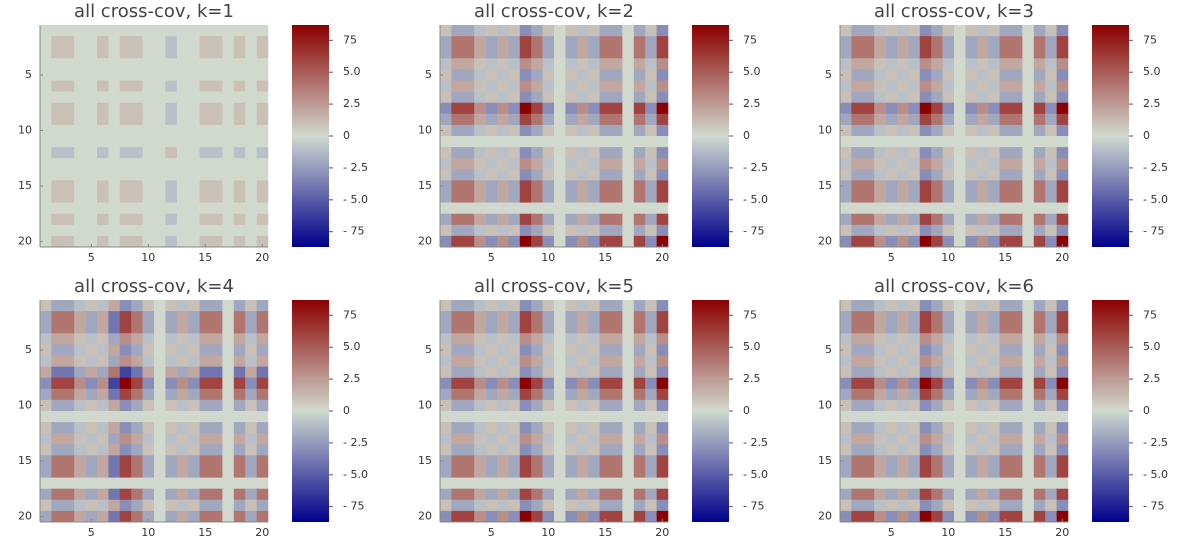 The image size is (1200, 550). What do you see at coordinates (752, 378) in the screenshot?
I see `colorbar-tick-label: 2.5` at bounding box center [752, 378].